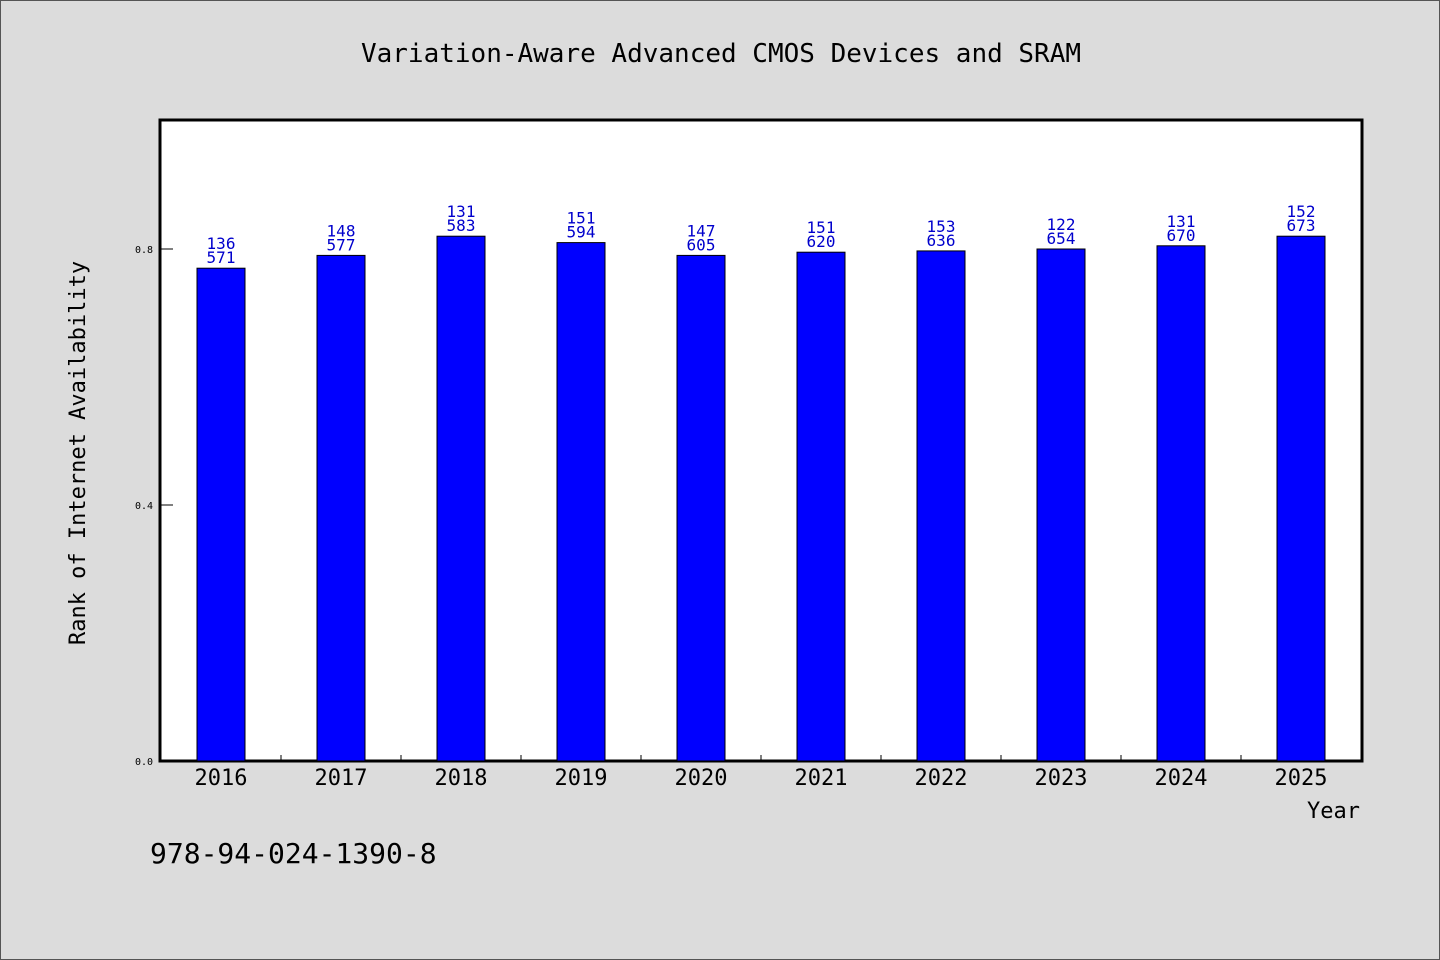 This screenshot has height=960, width=1440. What do you see at coordinates (144, 506) in the screenshot?
I see `y-tick-label: 0.4` at bounding box center [144, 506].